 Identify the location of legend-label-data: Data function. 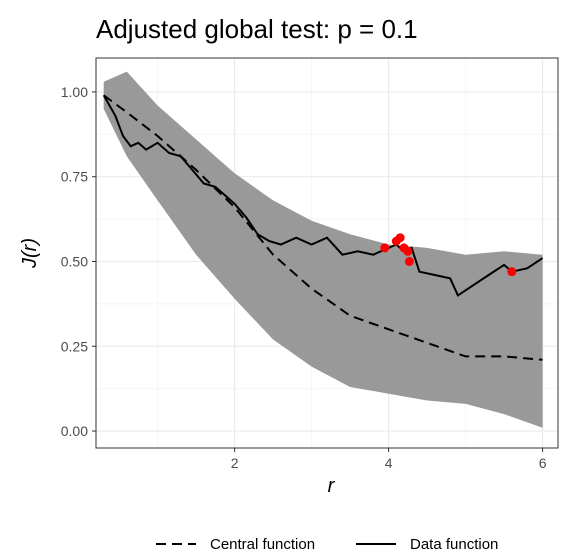
(454, 544).